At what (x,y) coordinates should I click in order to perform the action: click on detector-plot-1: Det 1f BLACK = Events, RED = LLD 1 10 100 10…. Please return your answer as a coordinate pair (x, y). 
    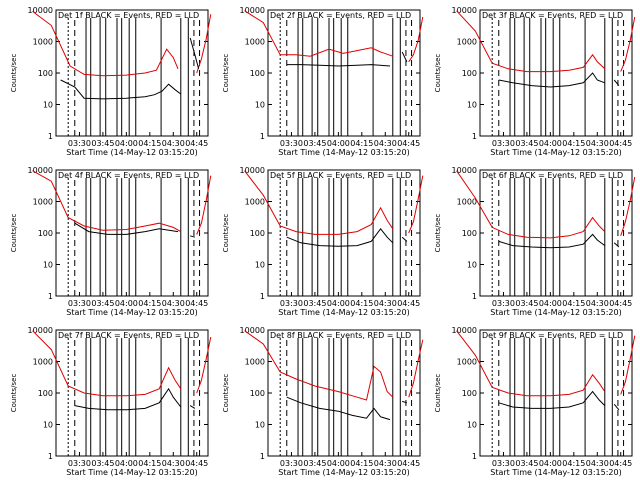
    Looking at the image, I should click on (111, 81).